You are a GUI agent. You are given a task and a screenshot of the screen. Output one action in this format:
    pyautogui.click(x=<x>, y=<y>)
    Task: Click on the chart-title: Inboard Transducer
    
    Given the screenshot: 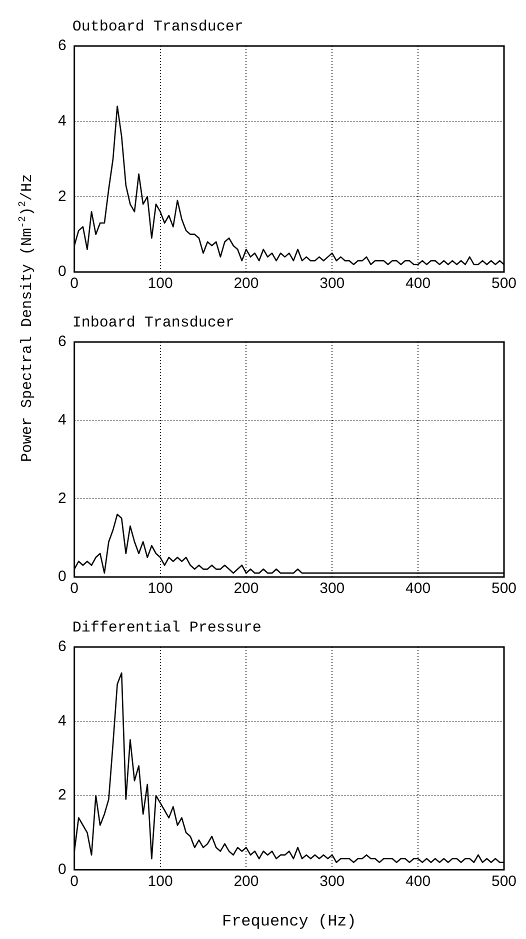 What is the action you would take?
    pyautogui.click(x=153, y=323)
    